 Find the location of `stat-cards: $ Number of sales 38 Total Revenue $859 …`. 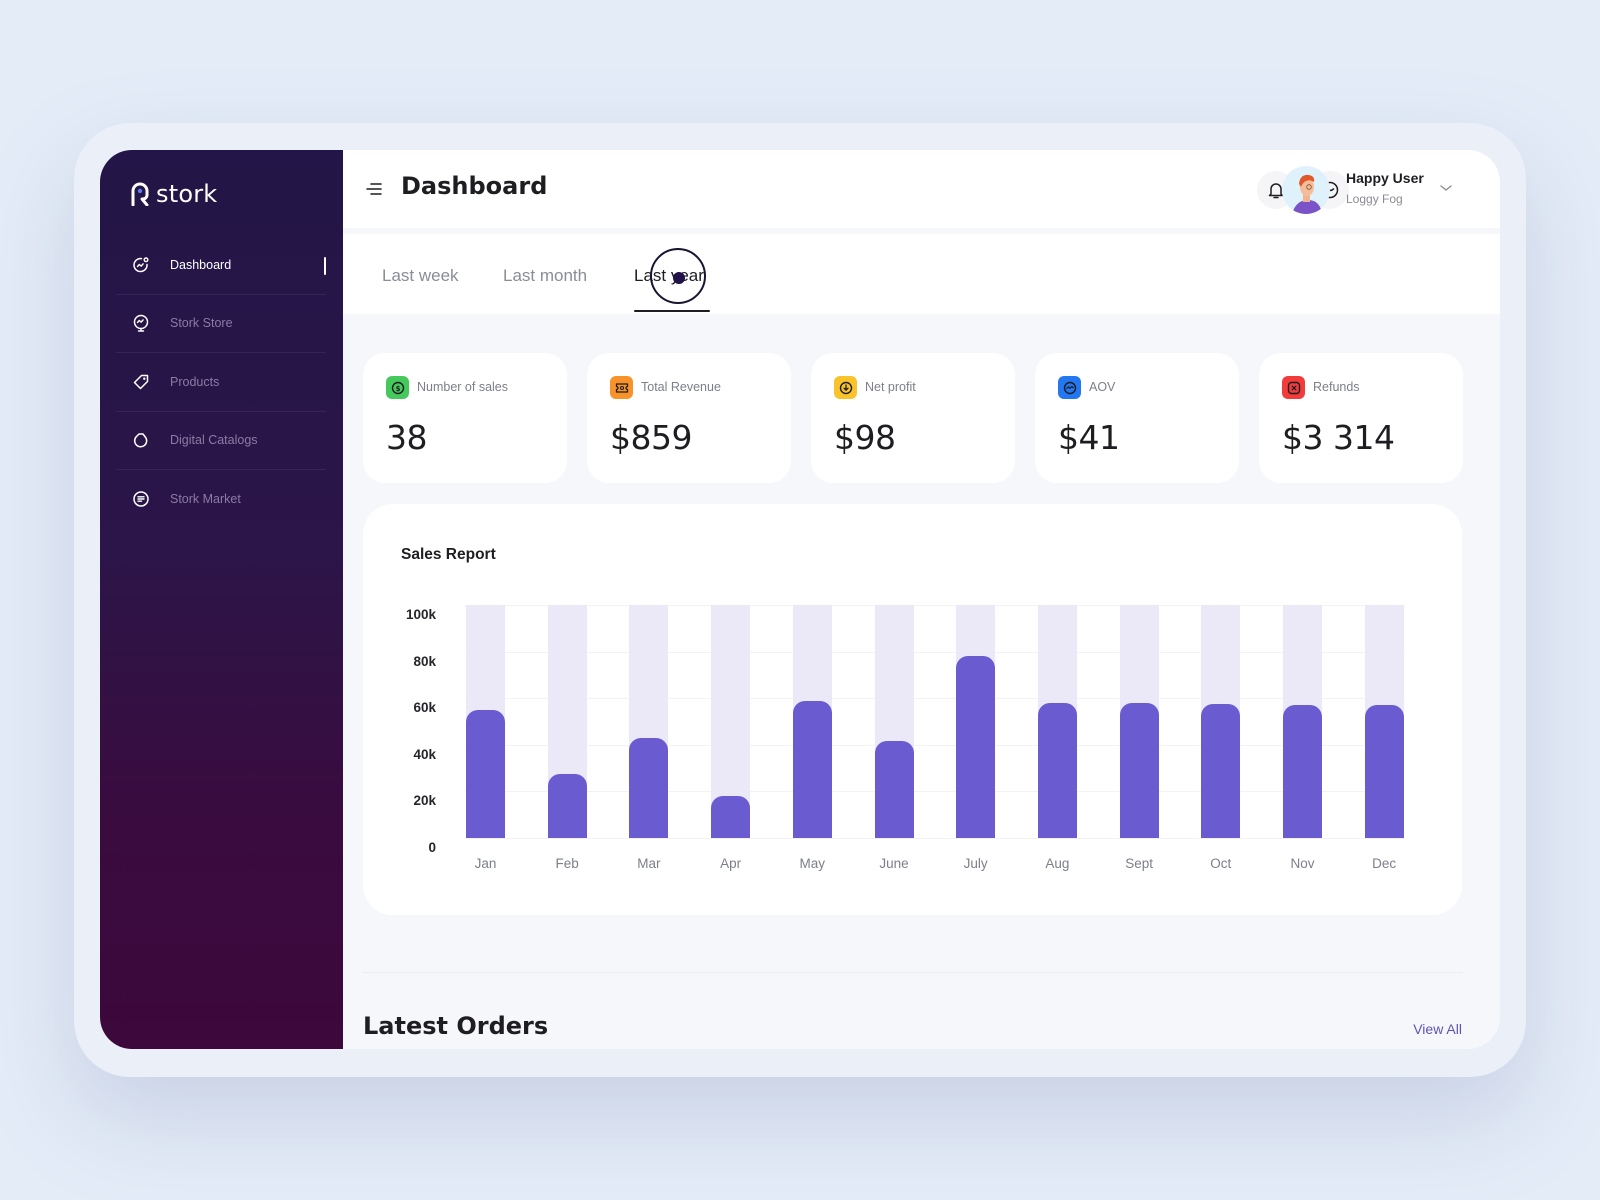

stat-cards: $ Number of sales 38 Total Revenue $859 … is located at coordinates (913, 418).